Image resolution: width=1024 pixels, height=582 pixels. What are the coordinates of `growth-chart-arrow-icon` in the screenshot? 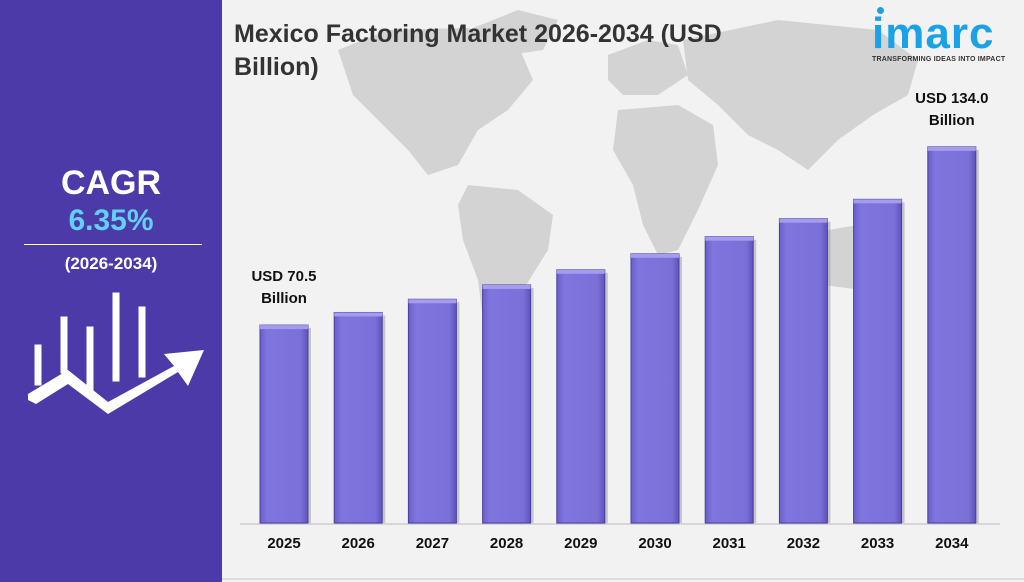 It's located at (116, 353).